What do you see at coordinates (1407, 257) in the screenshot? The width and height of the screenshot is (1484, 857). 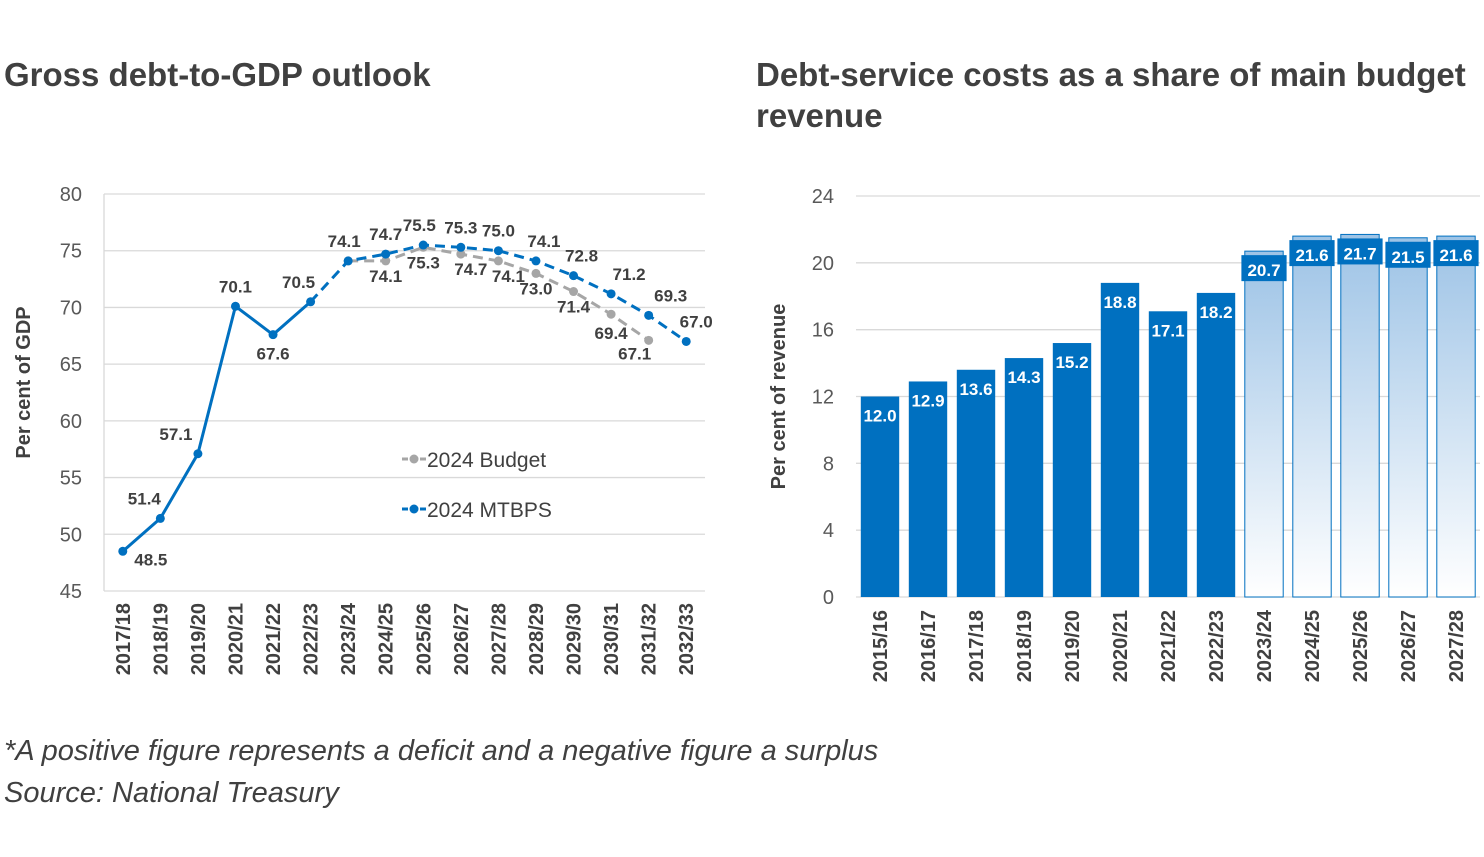 I see `bar-data-label: 21.5` at bounding box center [1407, 257].